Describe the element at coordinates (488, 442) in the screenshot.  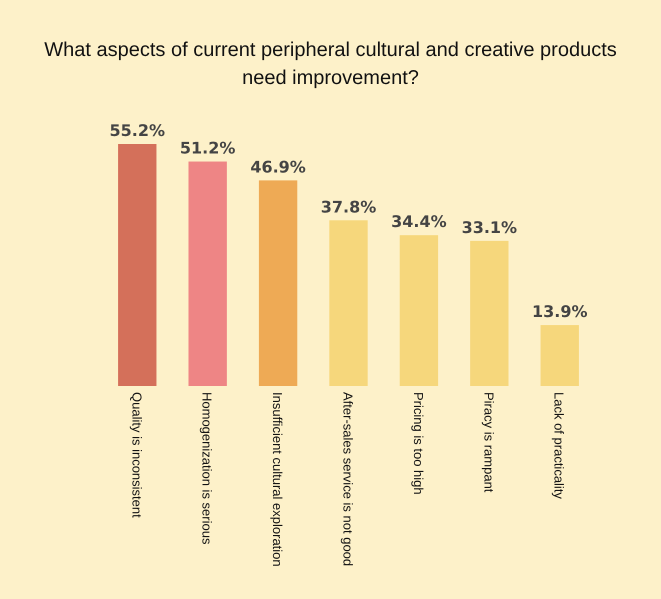
I see `x-tick-label: Piracy is rampant` at that location.